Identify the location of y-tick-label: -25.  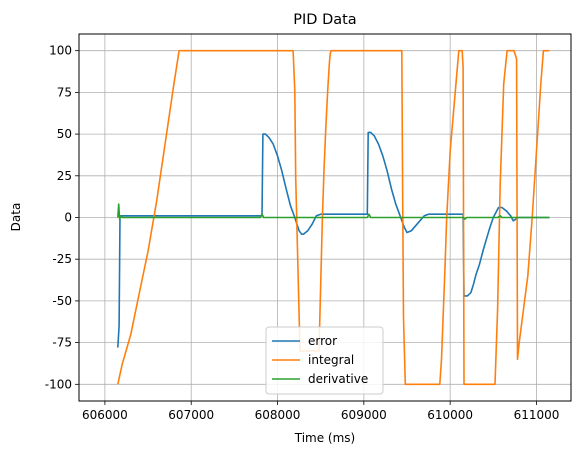
(62, 259).